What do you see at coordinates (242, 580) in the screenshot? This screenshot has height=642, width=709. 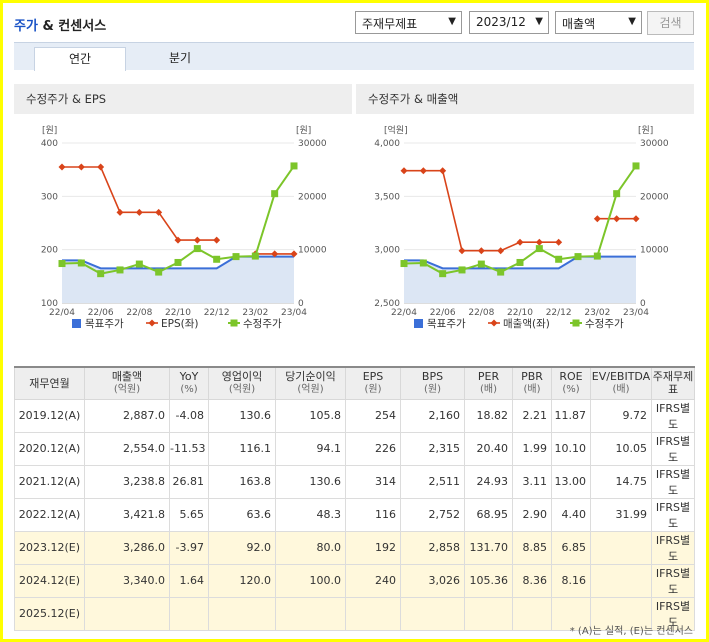 I see `table-cell: 120.0` at bounding box center [242, 580].